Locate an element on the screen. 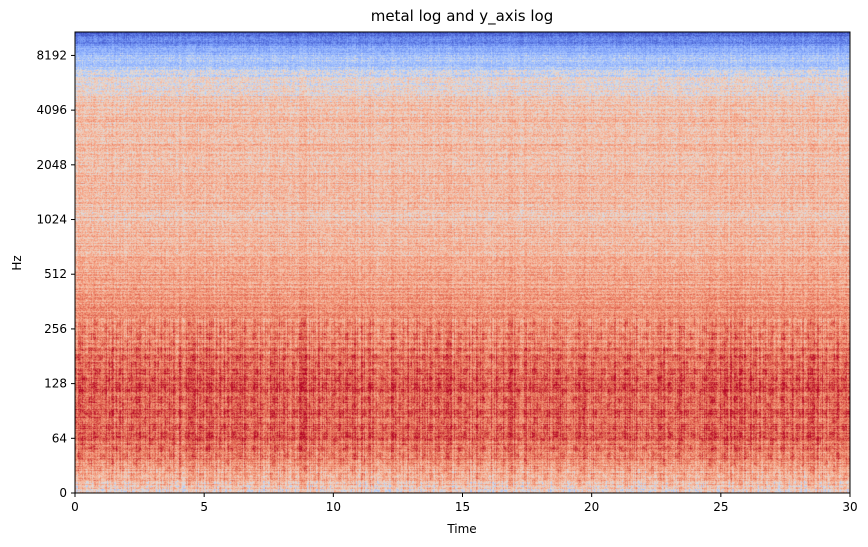  y-axis-label: Hz is located at coordinates (17, 262).